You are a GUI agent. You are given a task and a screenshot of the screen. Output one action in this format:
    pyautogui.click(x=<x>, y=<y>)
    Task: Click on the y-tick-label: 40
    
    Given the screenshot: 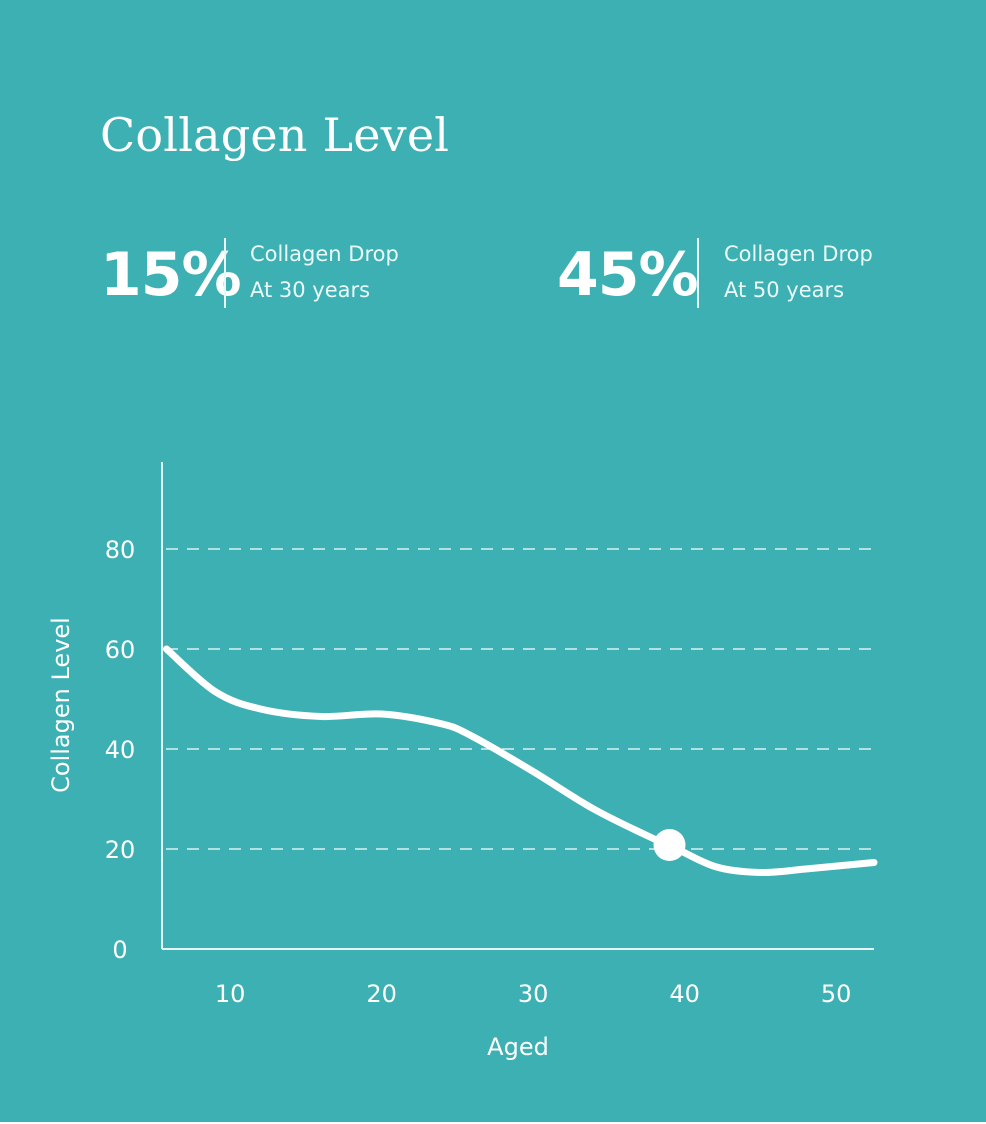 What is the action you would take?
    pyautogui.click(x=120, y=750)
    